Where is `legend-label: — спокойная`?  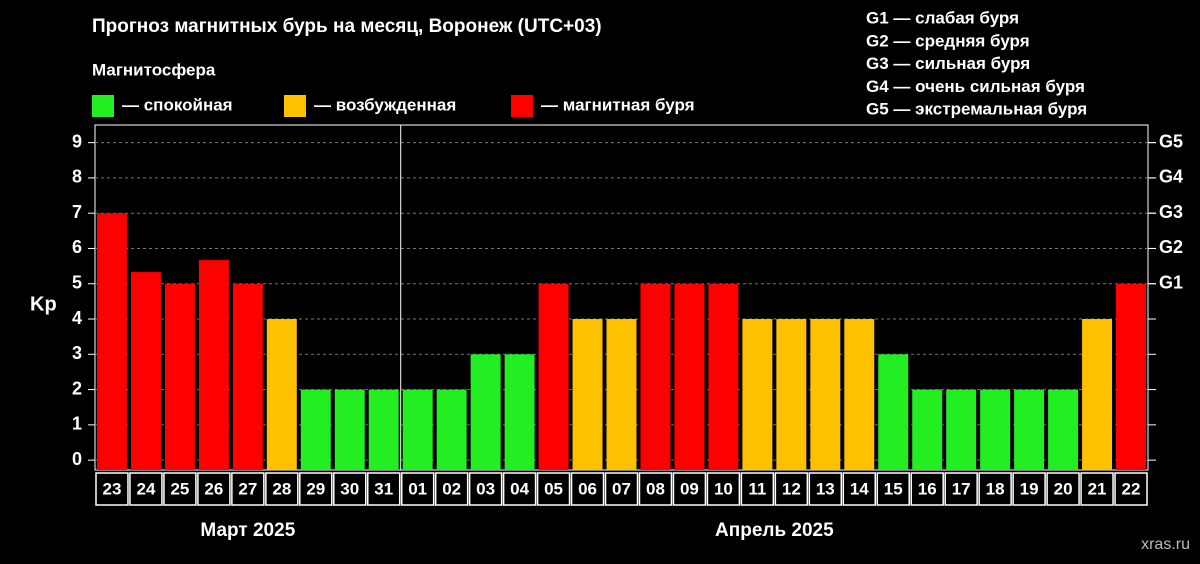 legend-label: — спокойная is located at coordinates (177, 104).